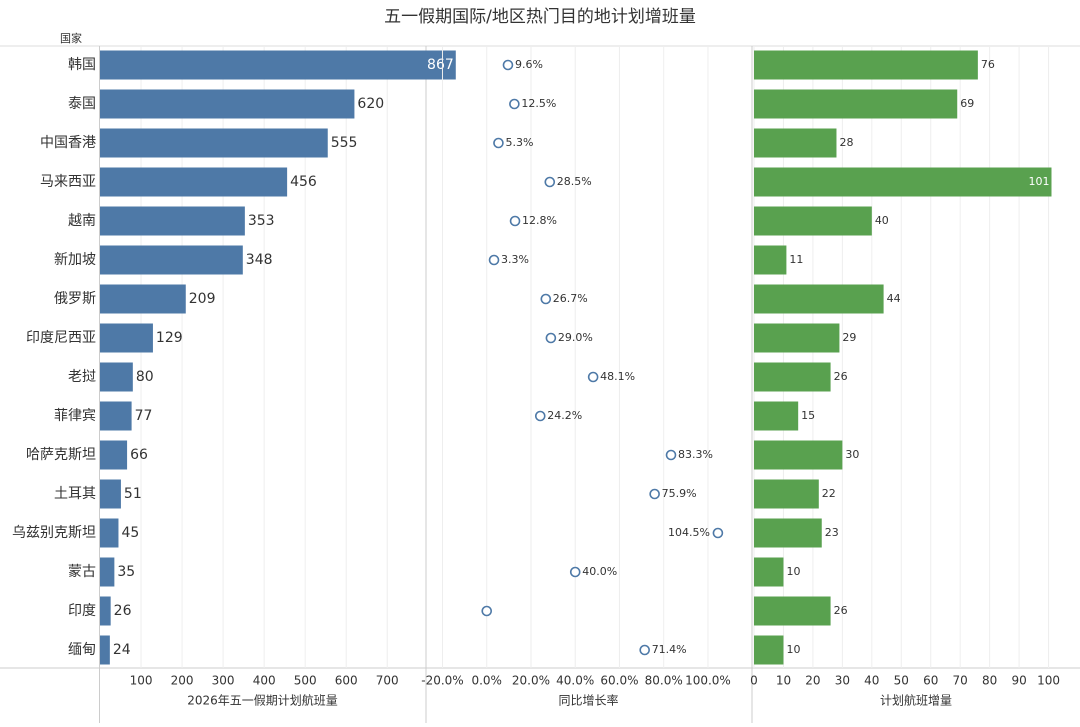  I want to click on x-tick-label: 600, so click(346, 681).